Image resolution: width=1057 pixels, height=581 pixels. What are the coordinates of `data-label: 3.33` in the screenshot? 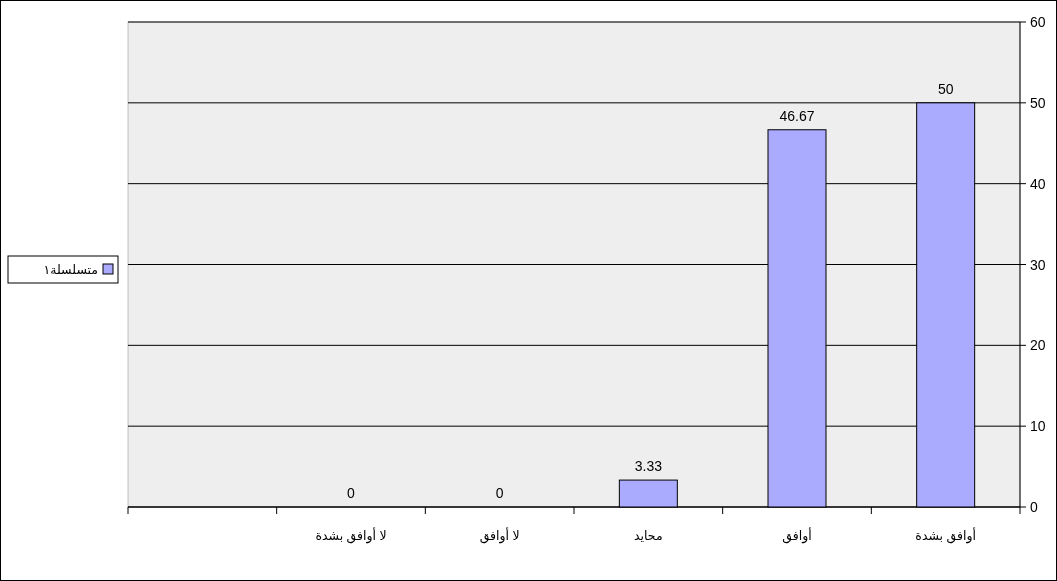 It's located at (648, 466).